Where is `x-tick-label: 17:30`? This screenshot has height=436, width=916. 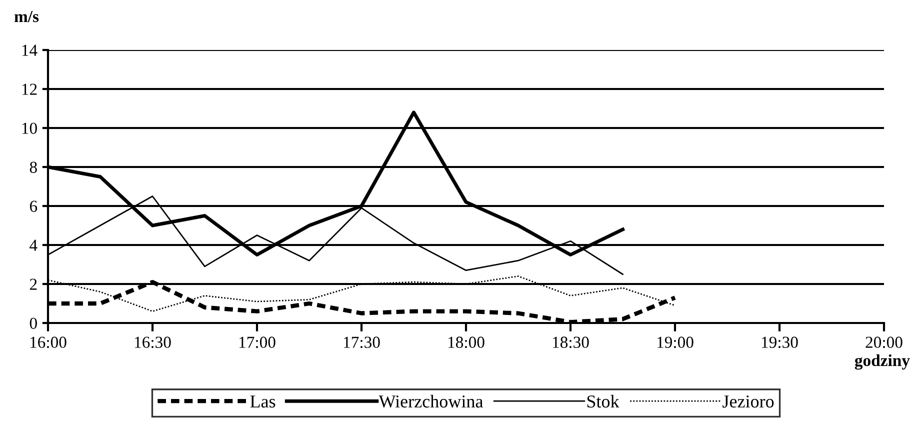
x-tick-label: 17:30 is located at coordinates (362, 342).